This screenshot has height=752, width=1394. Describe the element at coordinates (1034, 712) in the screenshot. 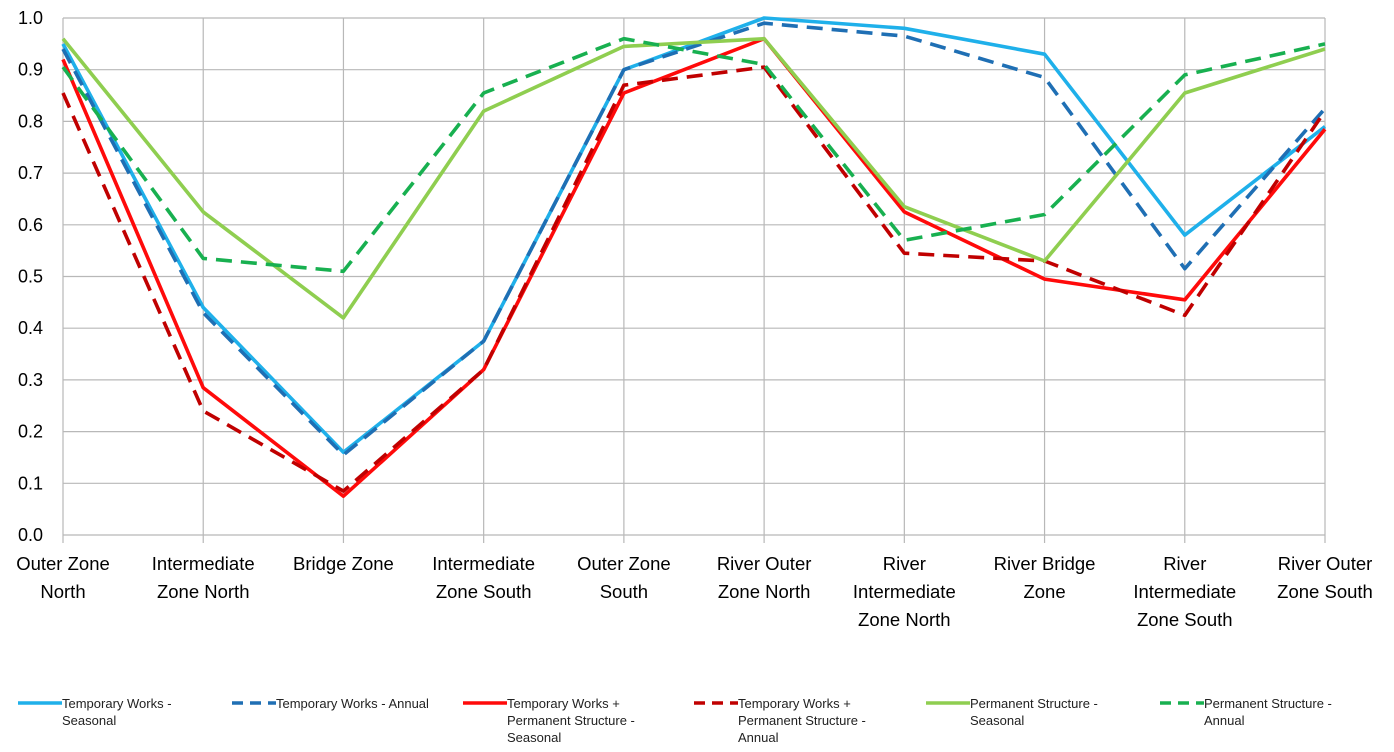

I see `legend-label: Permanent Structure -Seasonal` at that location.